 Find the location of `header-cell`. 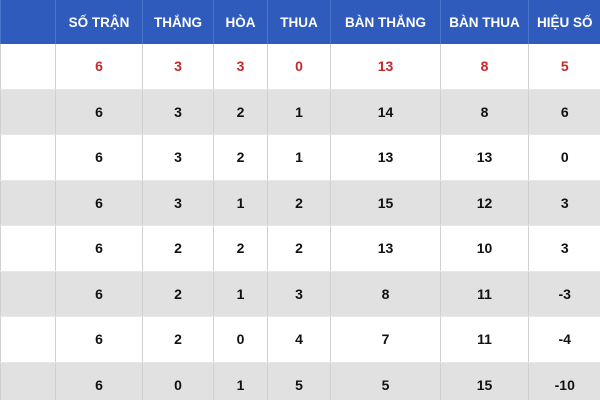

header-cell is located at coordinates (28, 22).